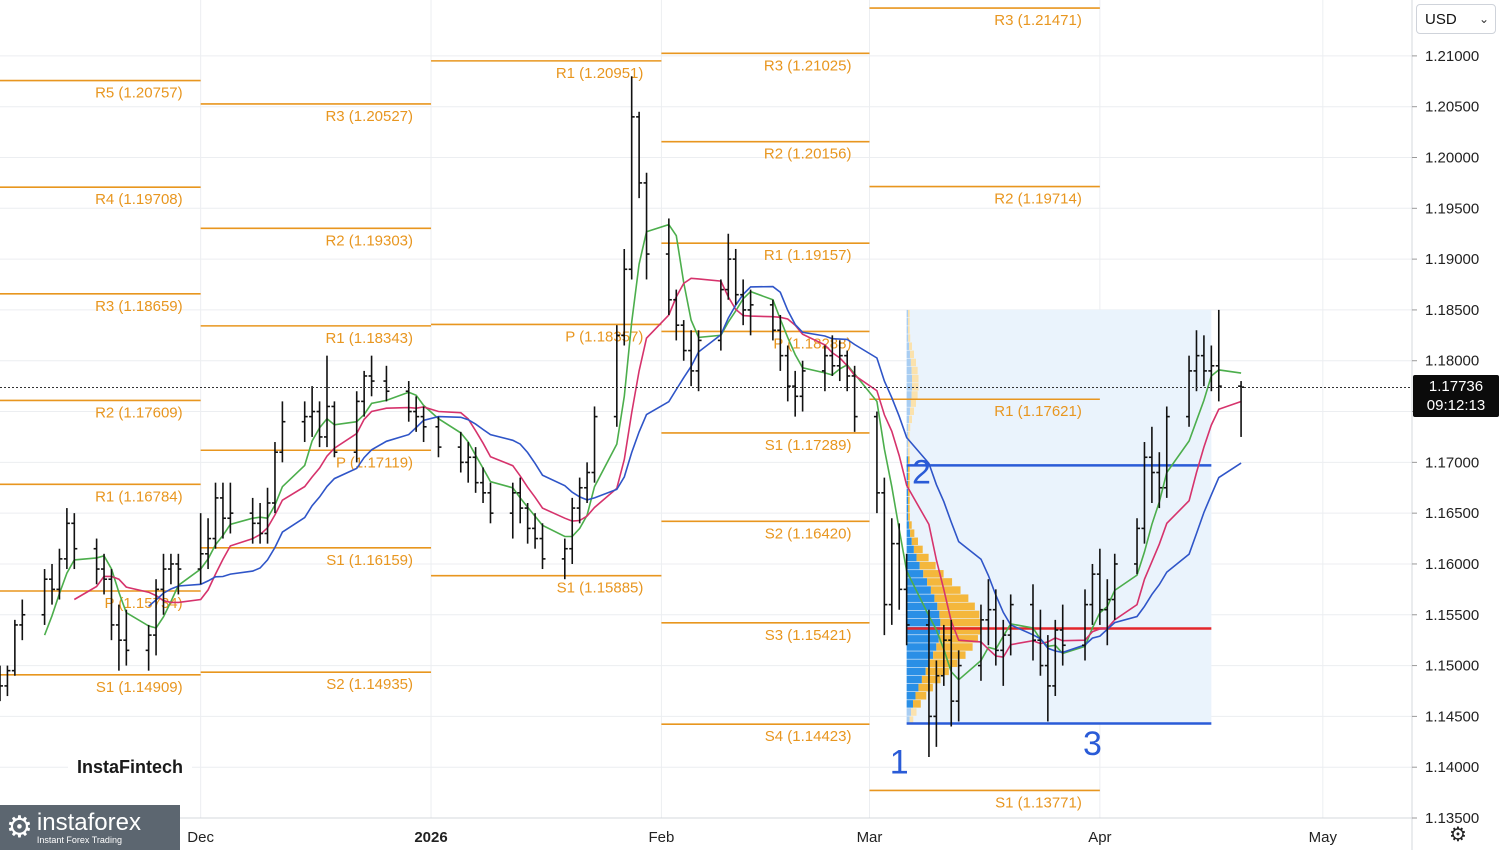  Describe the element at coordinates (1452, 259) in the screenshot. I see `price-tick-label: 1.19000` at that location.